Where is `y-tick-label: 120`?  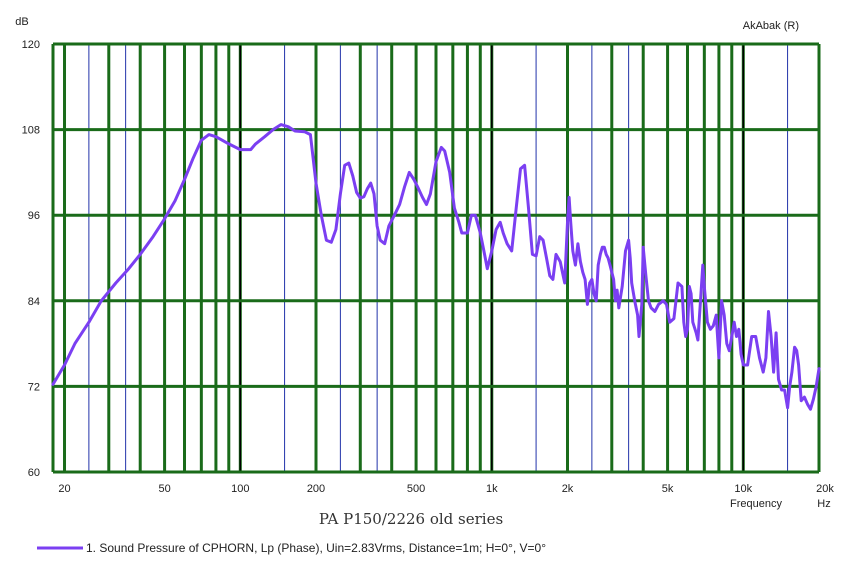 y-tick-label: 120 is located at coordinates (31, 45).